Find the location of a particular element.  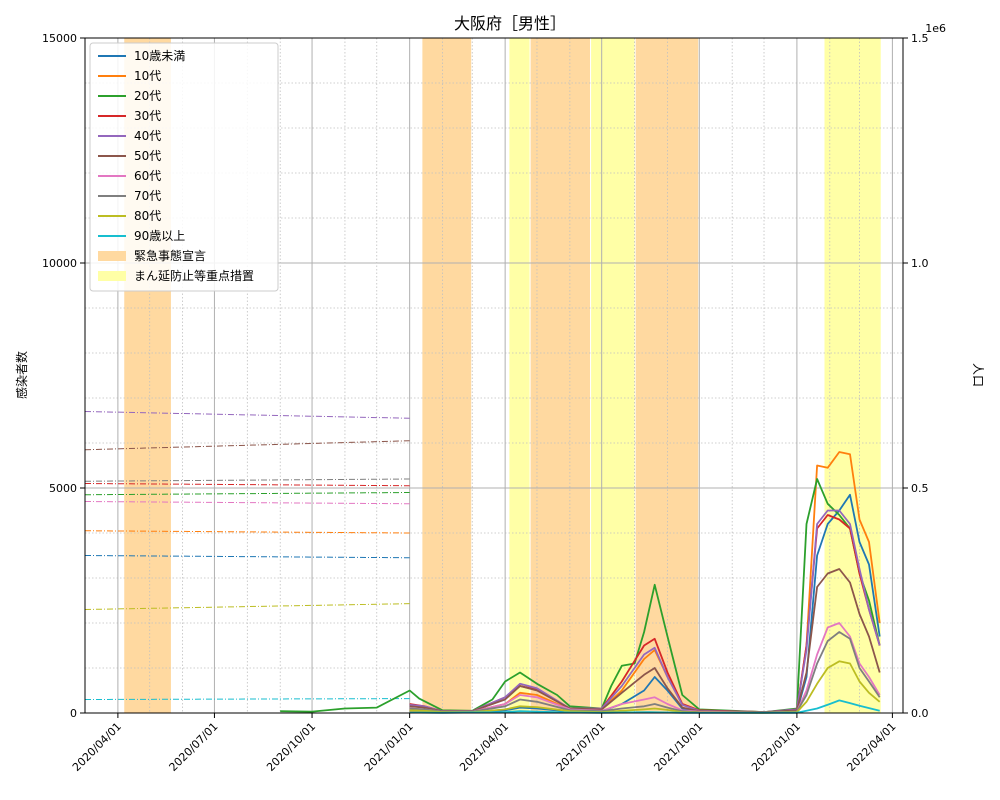

x-tick-label: 2021/07/01 is located at coordinates (581, 747).